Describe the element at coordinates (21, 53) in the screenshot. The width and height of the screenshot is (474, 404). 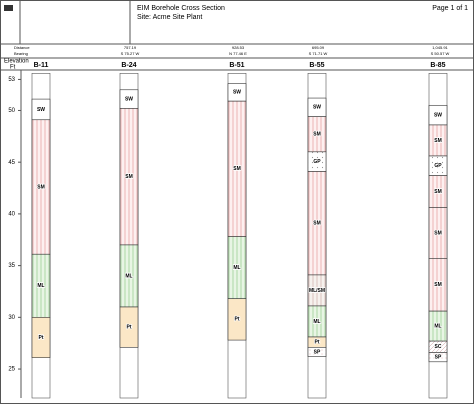
I see `row-label: Bearing` at that location.